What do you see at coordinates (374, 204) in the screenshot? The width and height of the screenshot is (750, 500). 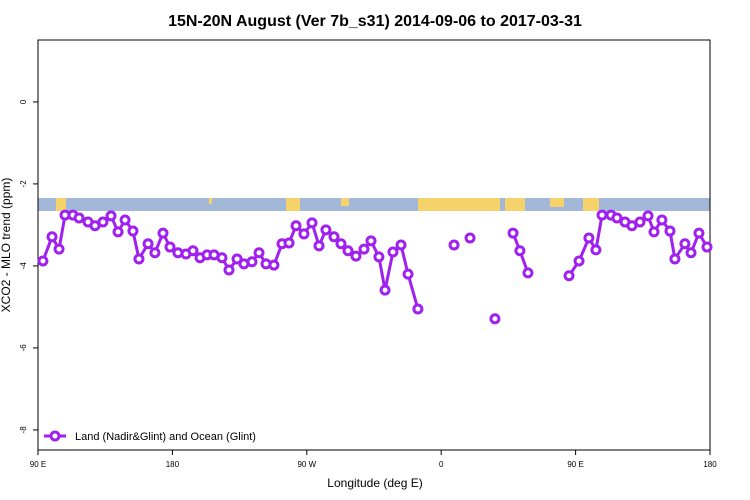 I see `map-strip` at bounding box center [374, 204].